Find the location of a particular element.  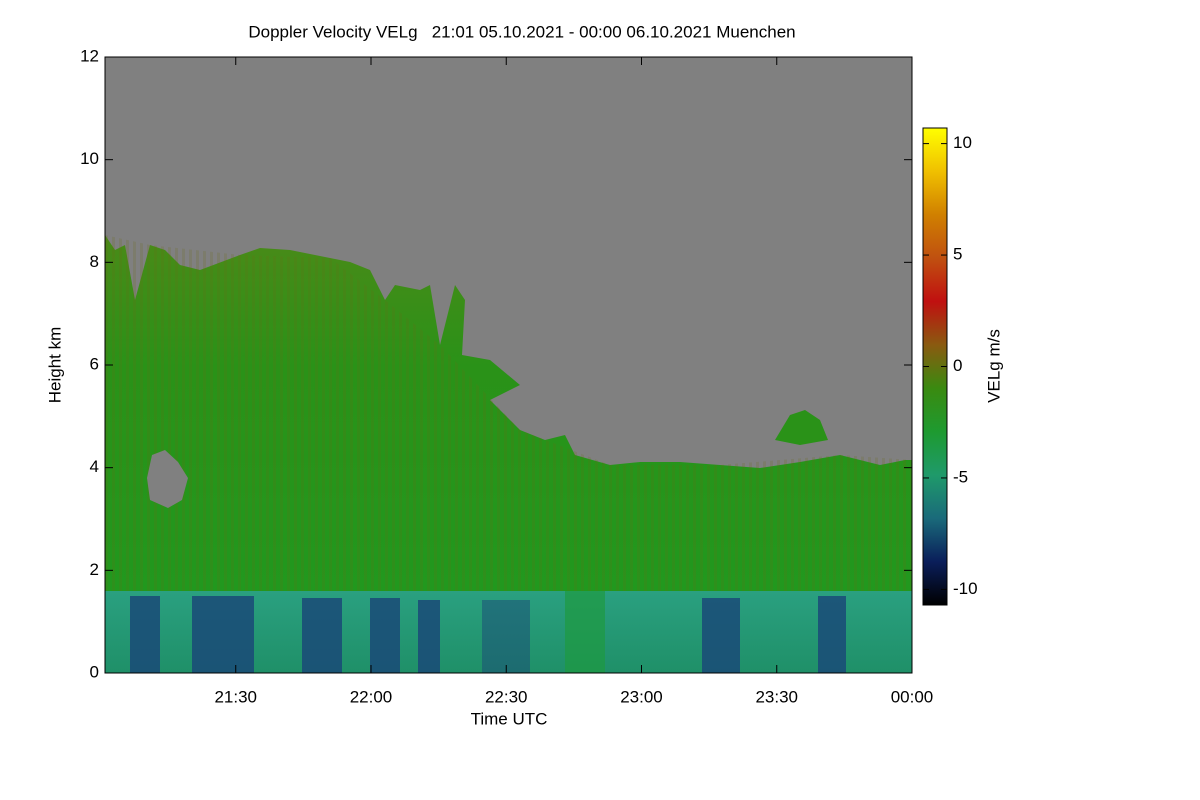

y-tick-label: 0 is located at coordinates (94, 671).